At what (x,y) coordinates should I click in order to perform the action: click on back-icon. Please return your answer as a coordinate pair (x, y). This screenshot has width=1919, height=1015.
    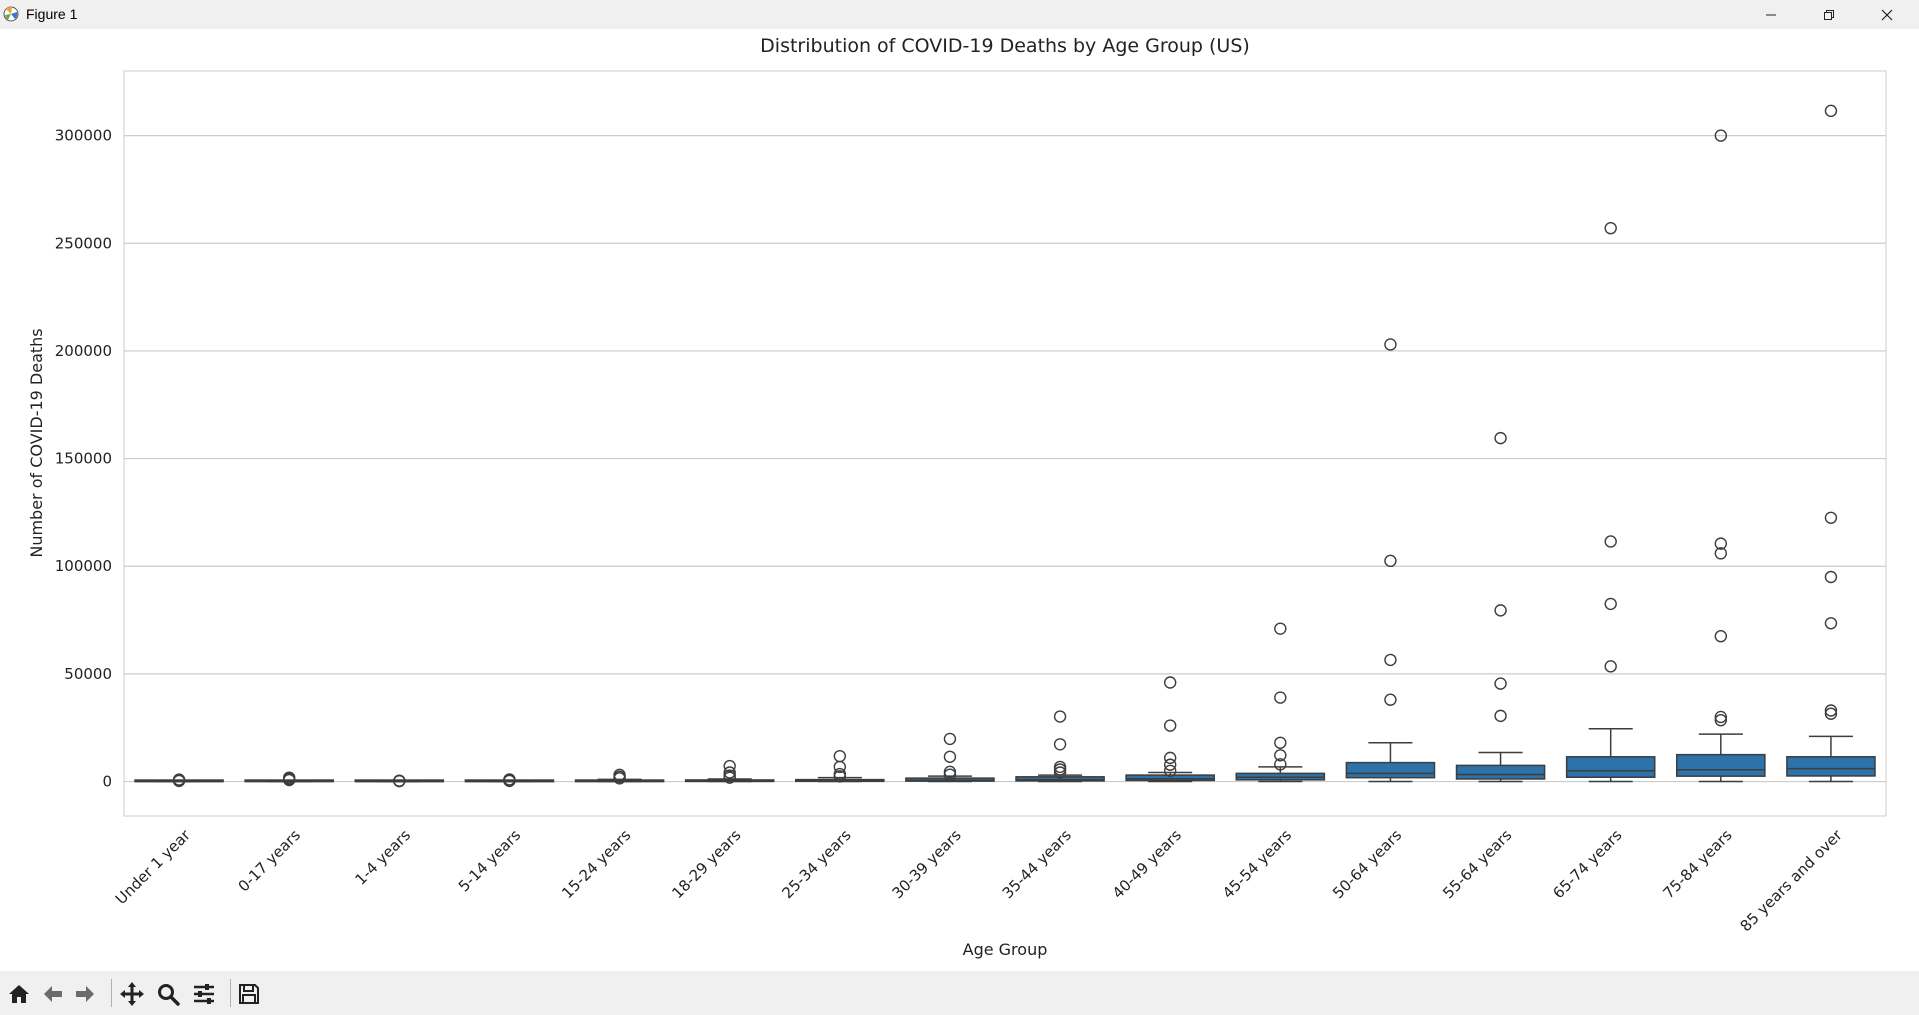
    Looking at the image, I should click on (53, 994).